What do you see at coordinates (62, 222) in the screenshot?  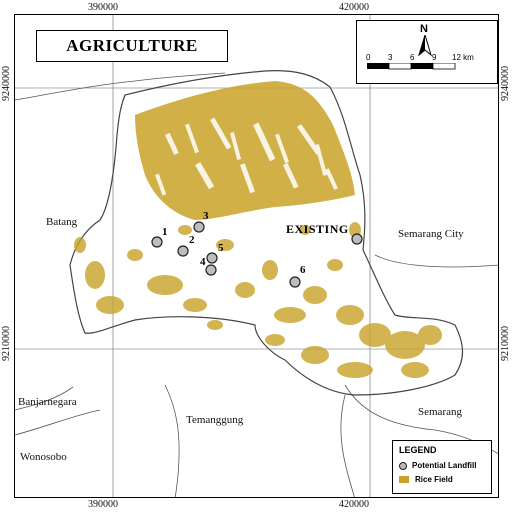 I see `place-batang: Batang` at bounding box center [62, 222].